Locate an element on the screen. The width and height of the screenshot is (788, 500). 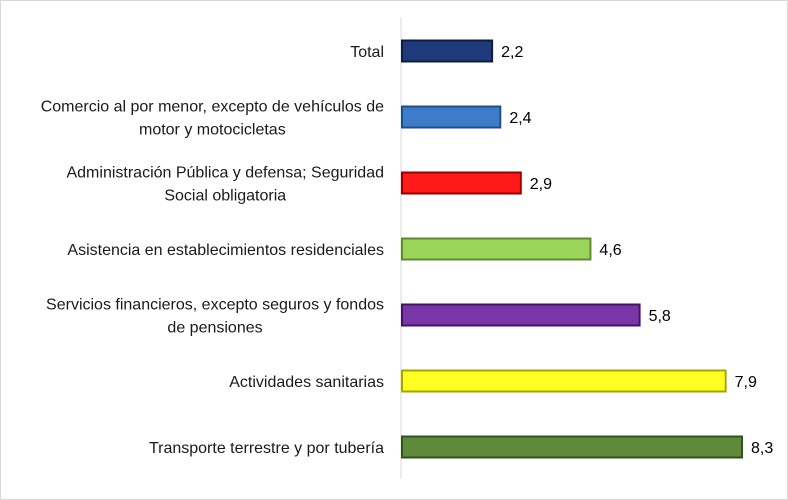
category-label-1-line-1: Total is located at coordinates (367, 52).